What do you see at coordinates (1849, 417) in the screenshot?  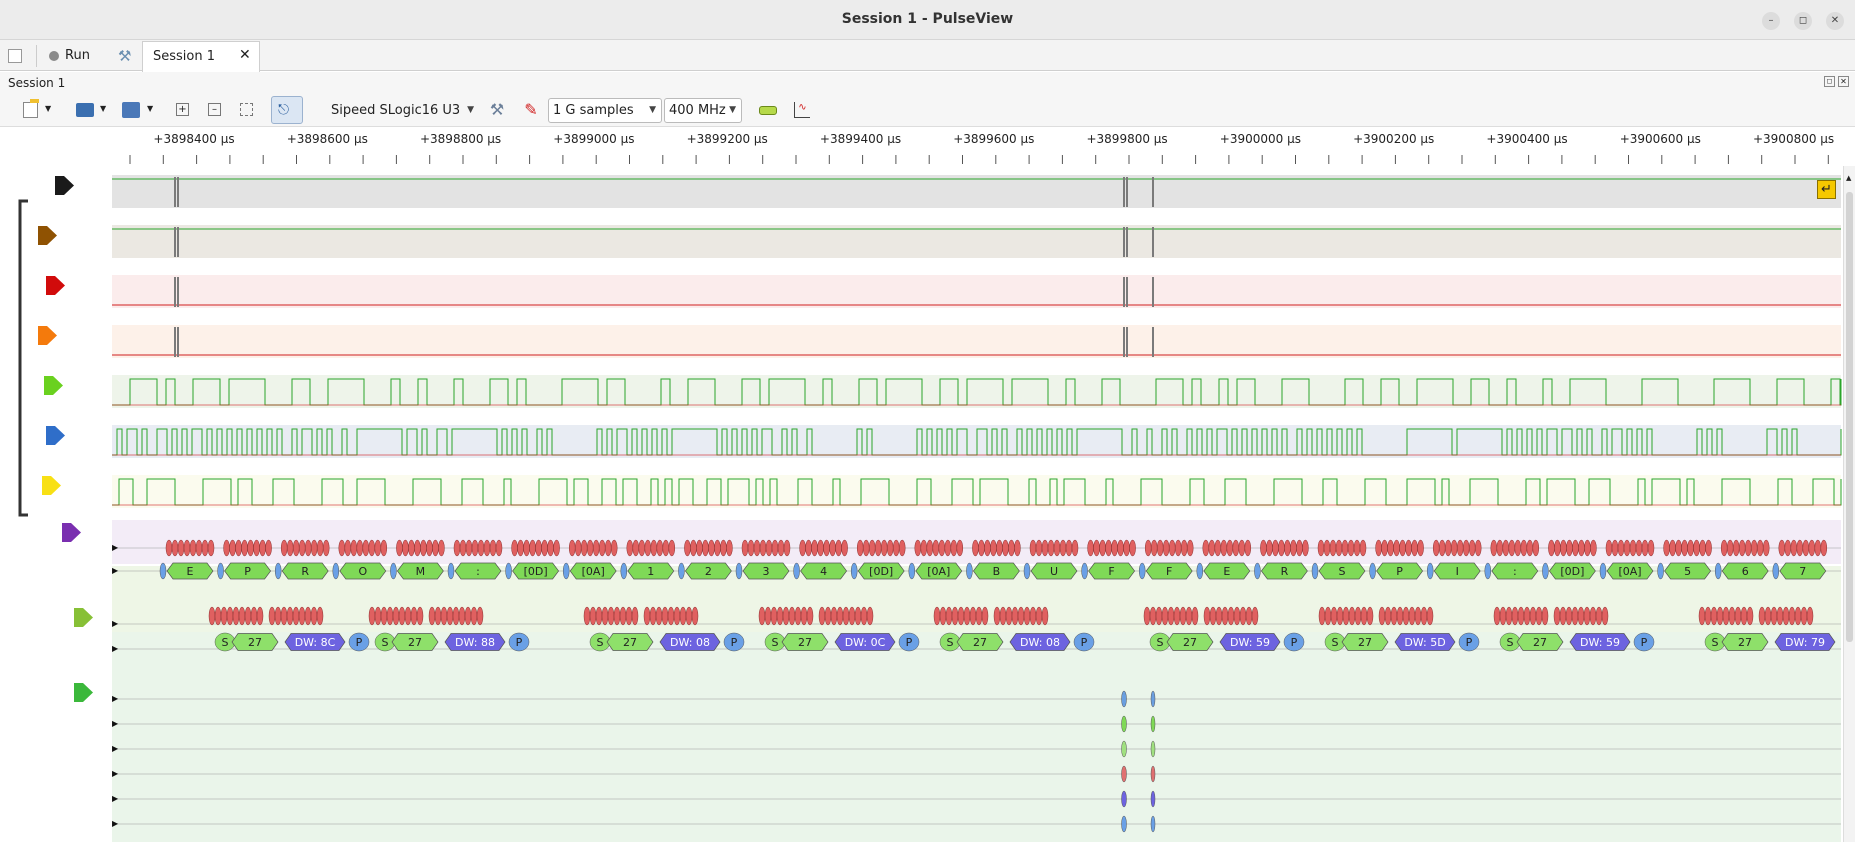 I see `scrollbar-thumb` at bounding box center [1849, 417].